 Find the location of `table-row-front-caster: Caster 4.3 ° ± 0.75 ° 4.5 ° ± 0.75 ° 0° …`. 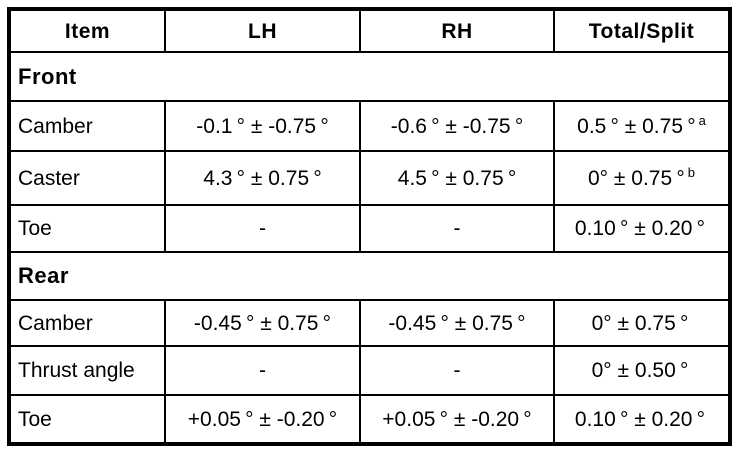

table-row-front-caster: Caster 4.3 ° ± 0.75 ° 4.5 ° ± 0.75 ° 0° … is located at coordinates (369, 178).